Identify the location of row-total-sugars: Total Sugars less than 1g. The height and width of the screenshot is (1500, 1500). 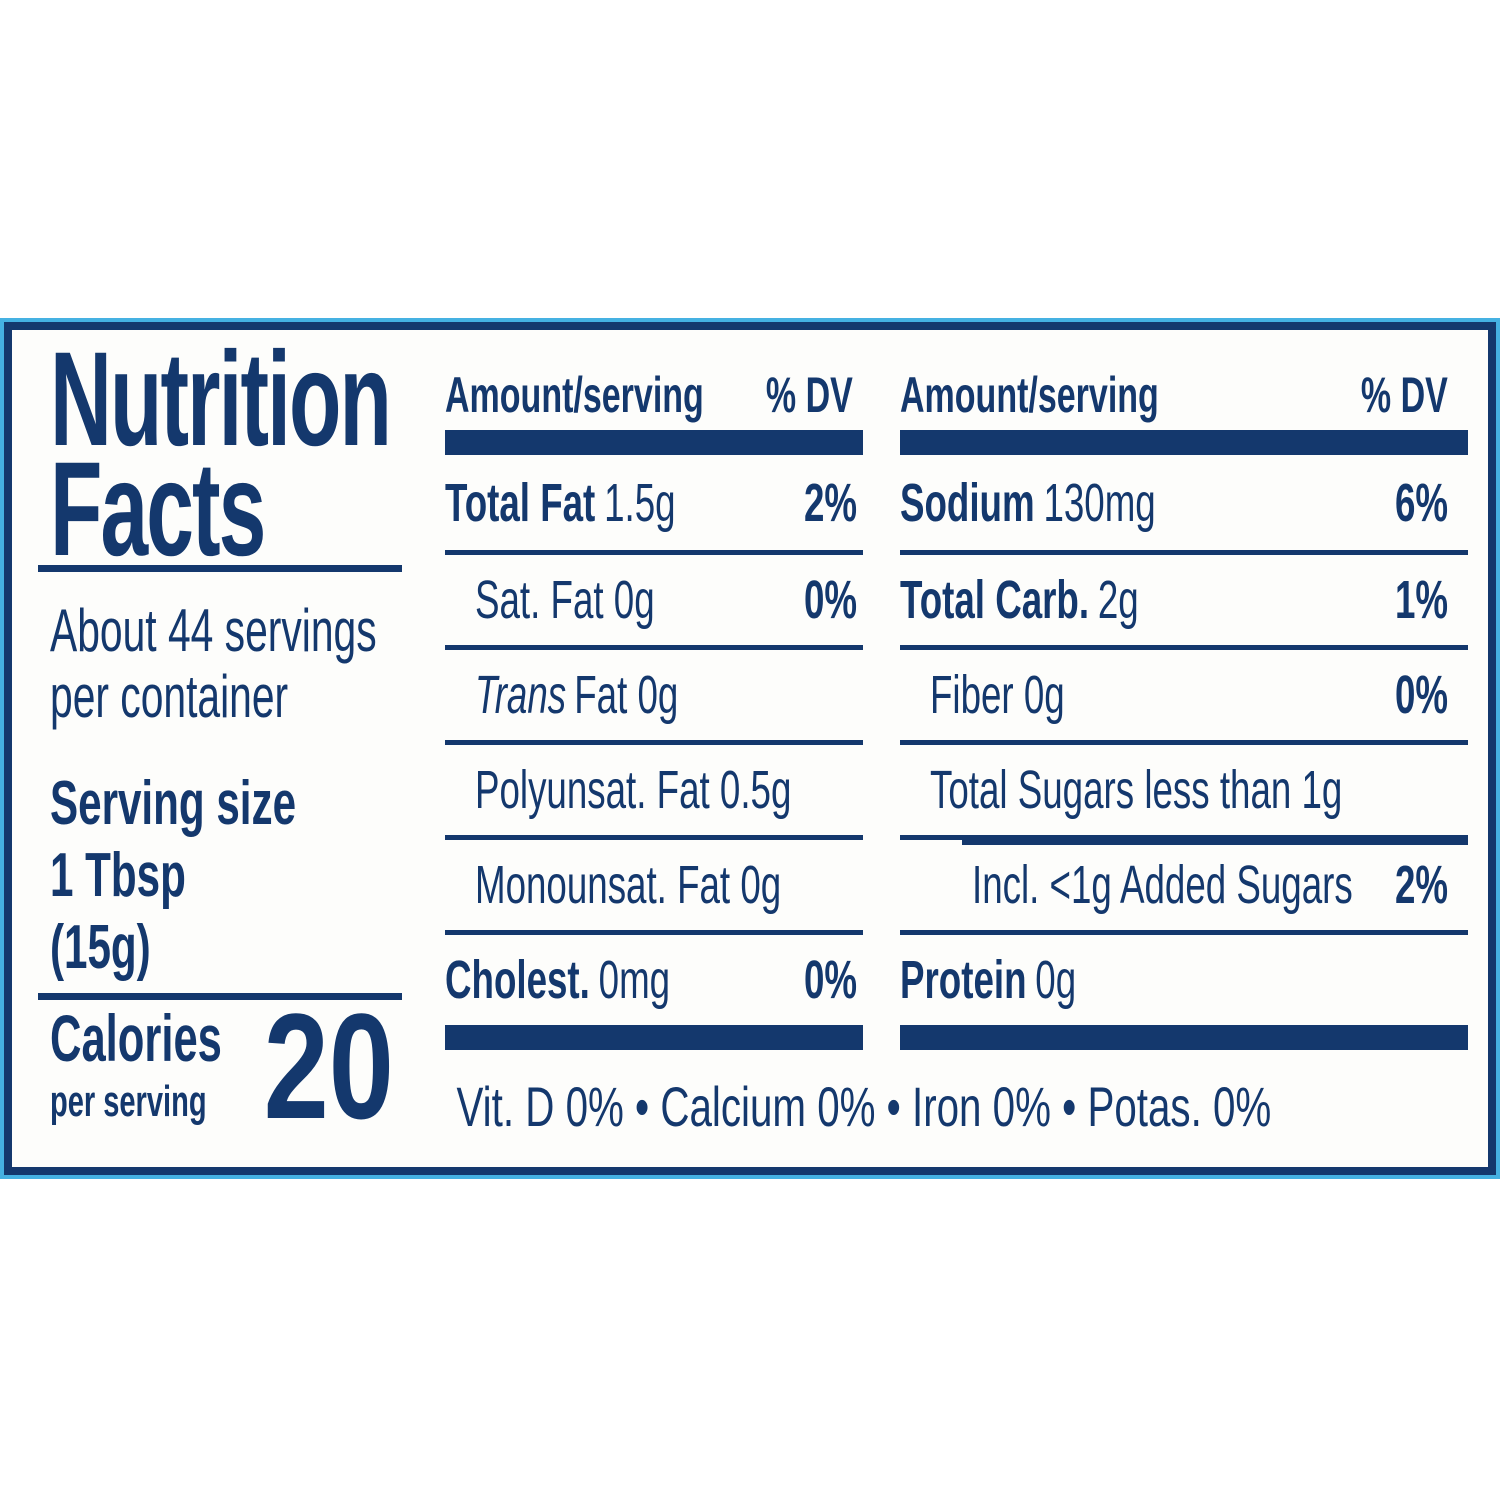
(1184, 787).